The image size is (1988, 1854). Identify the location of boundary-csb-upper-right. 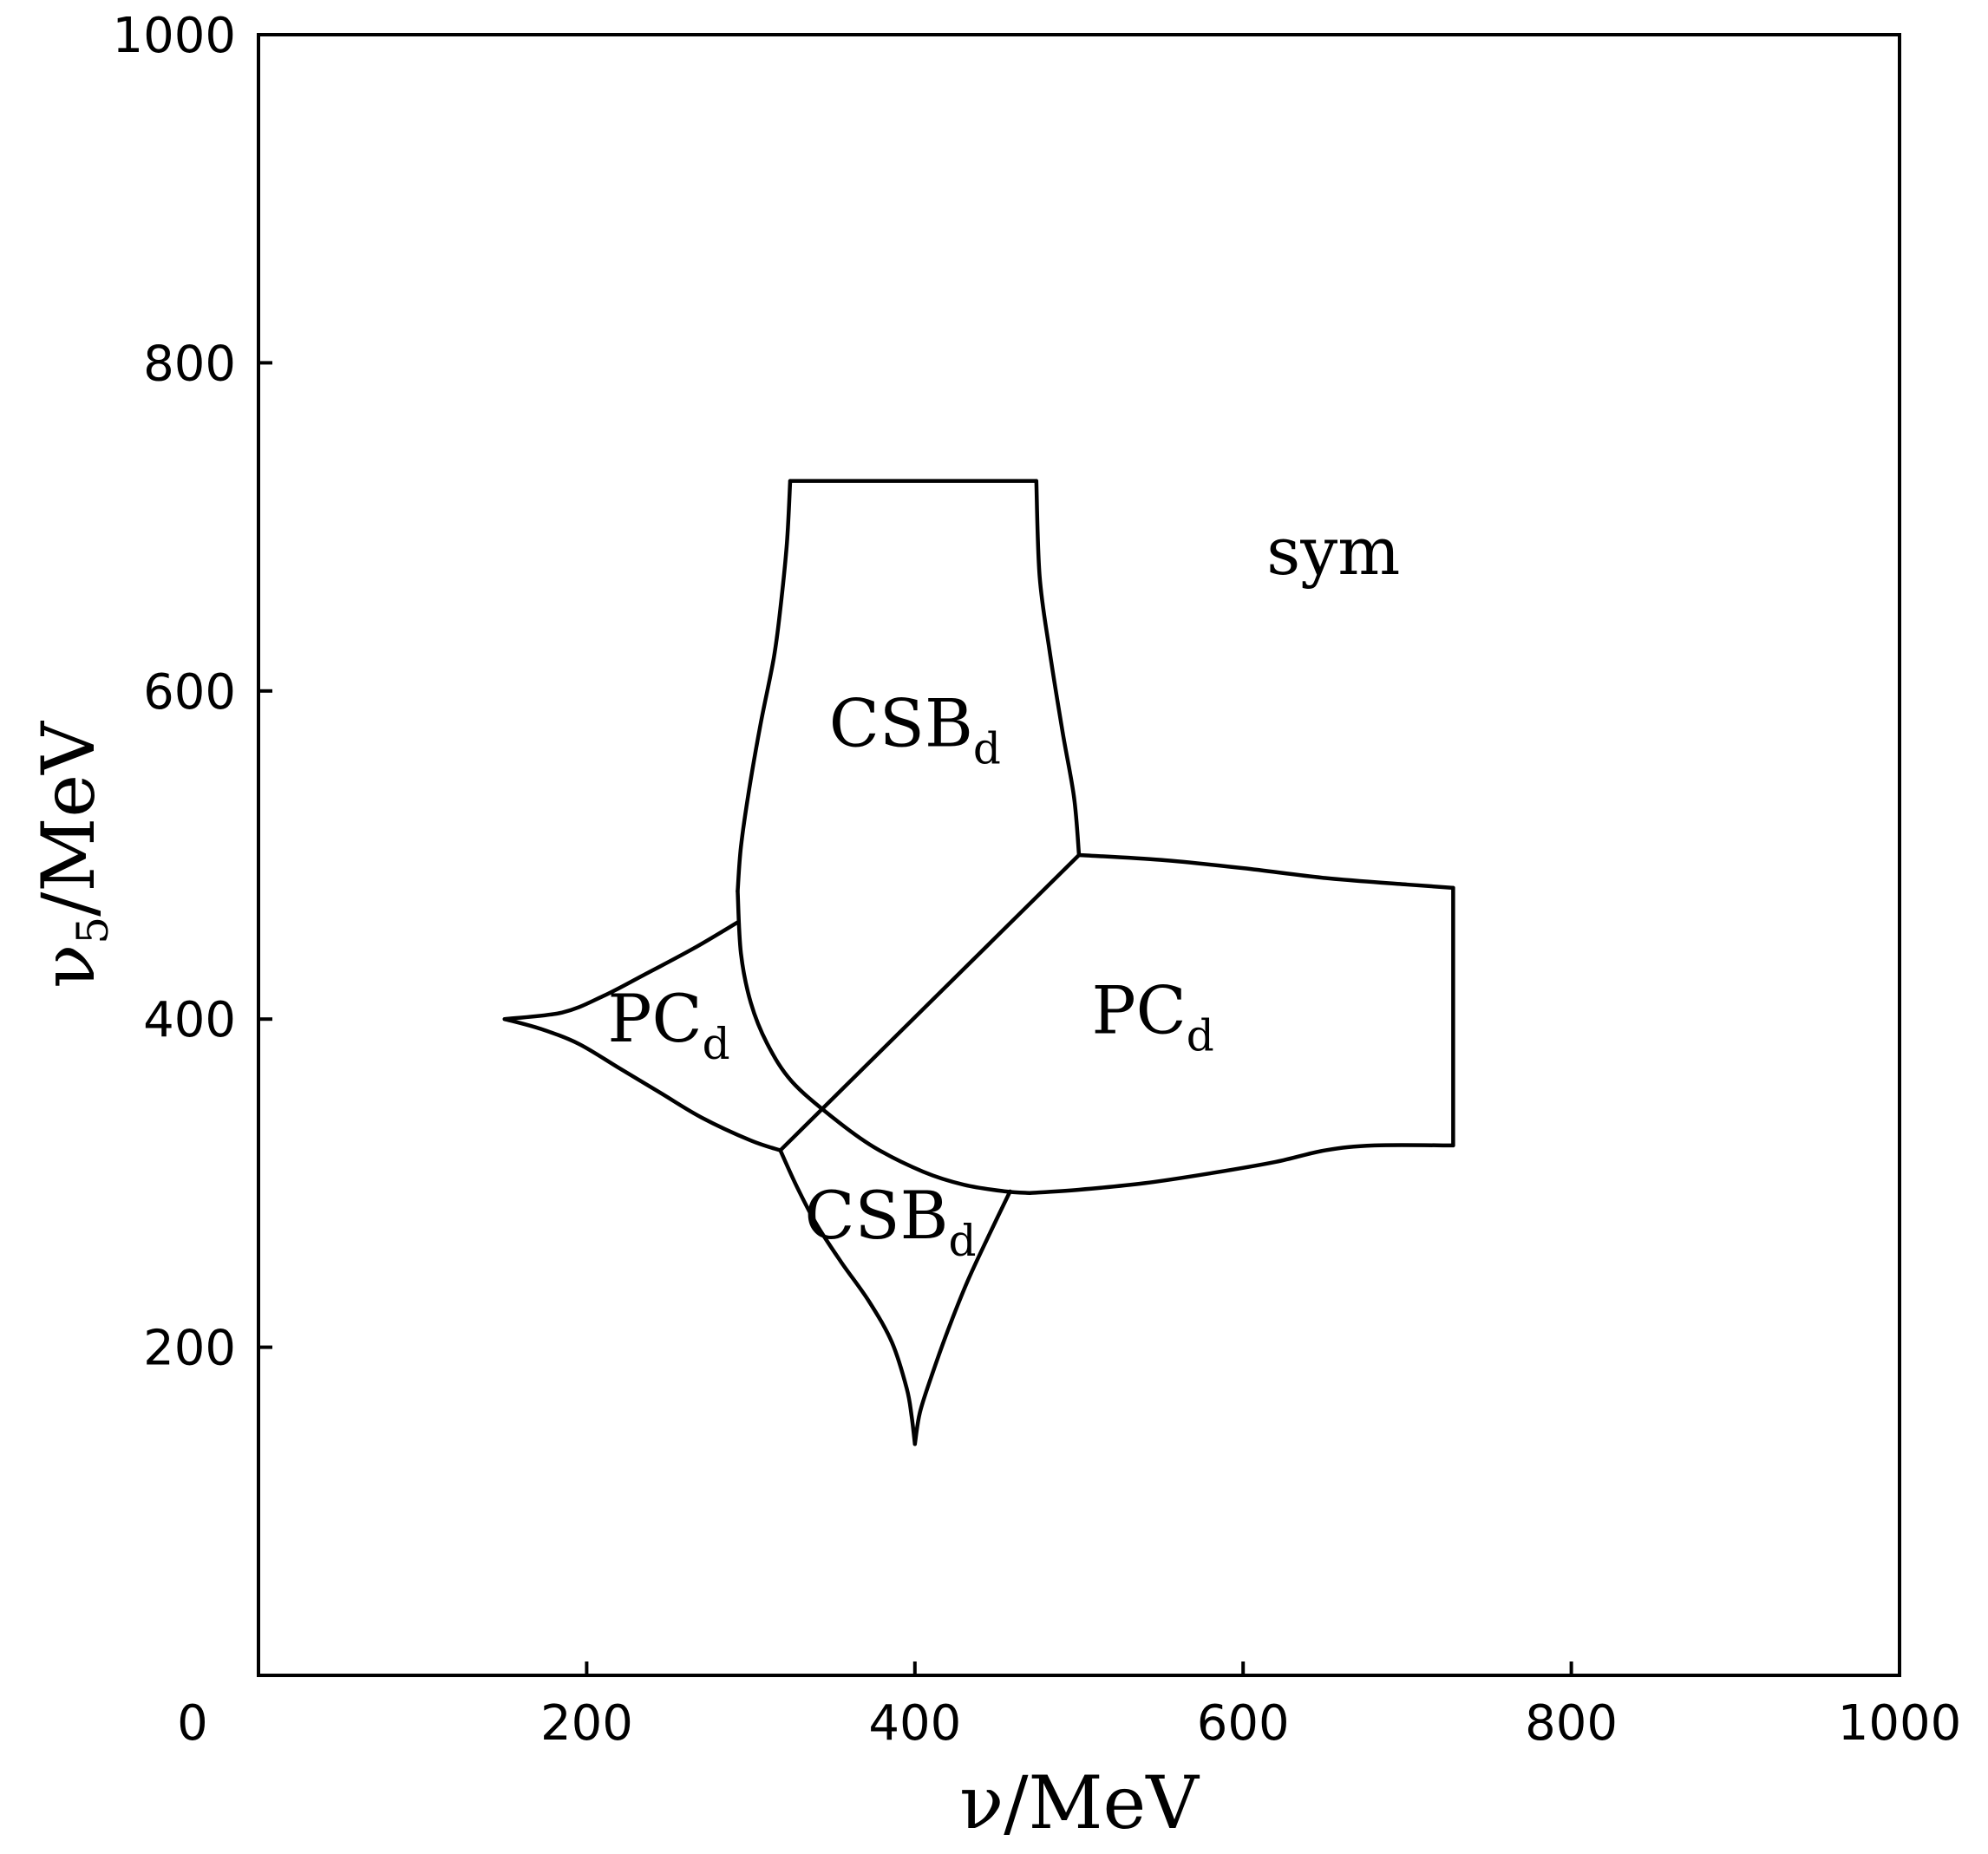
(1058, 669).